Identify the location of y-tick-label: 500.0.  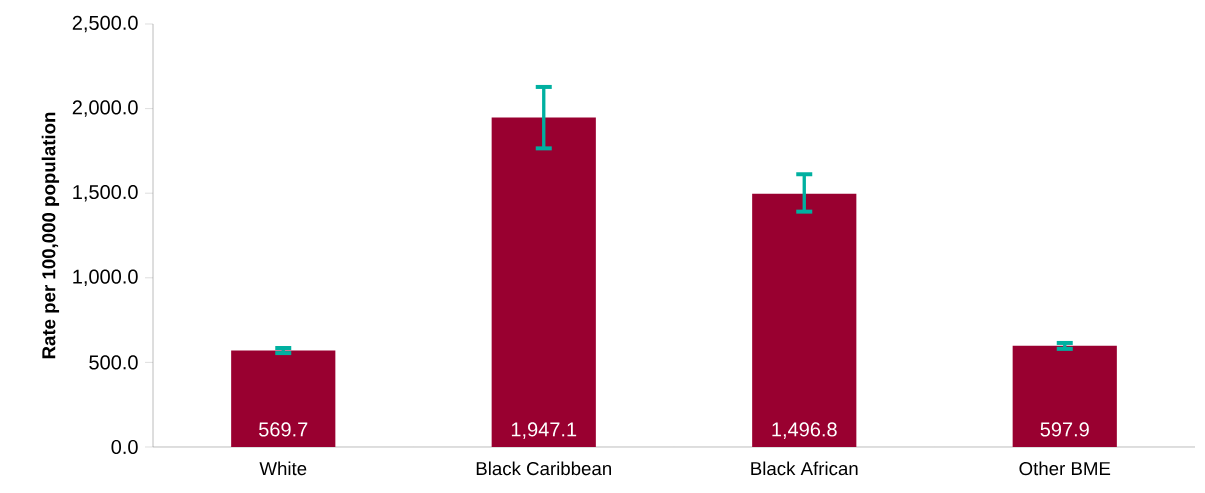
(113, 362).